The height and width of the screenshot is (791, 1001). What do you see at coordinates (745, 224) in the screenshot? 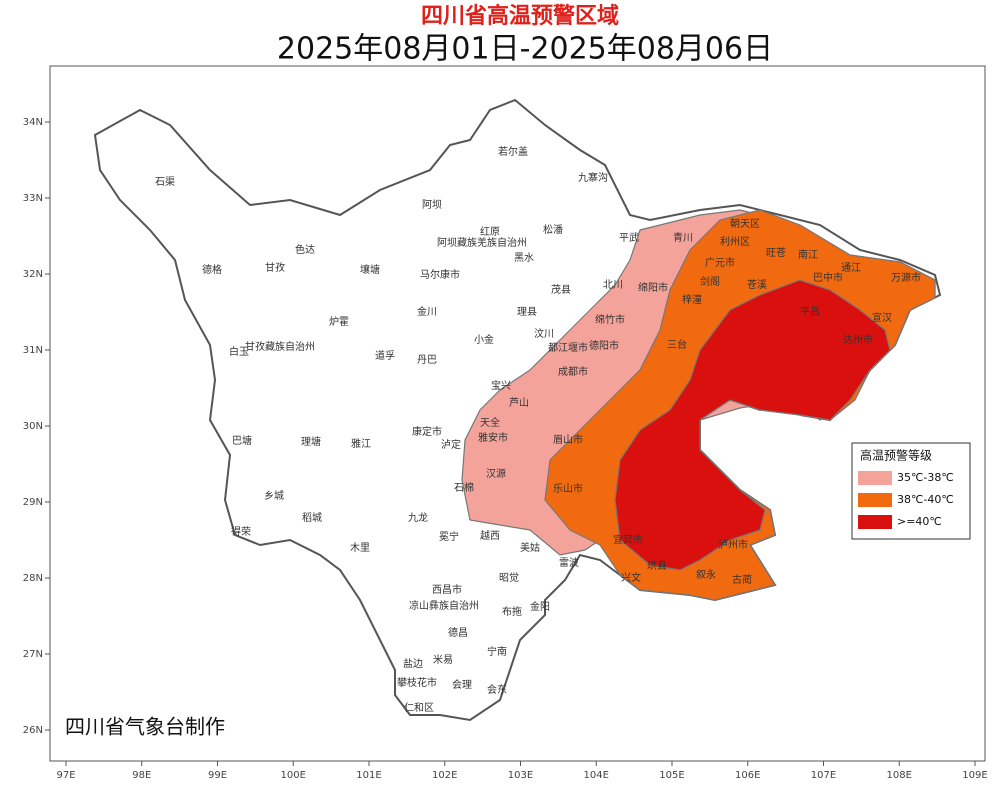
I see `place-label: 朝天区` at bounding box center [745, 224].